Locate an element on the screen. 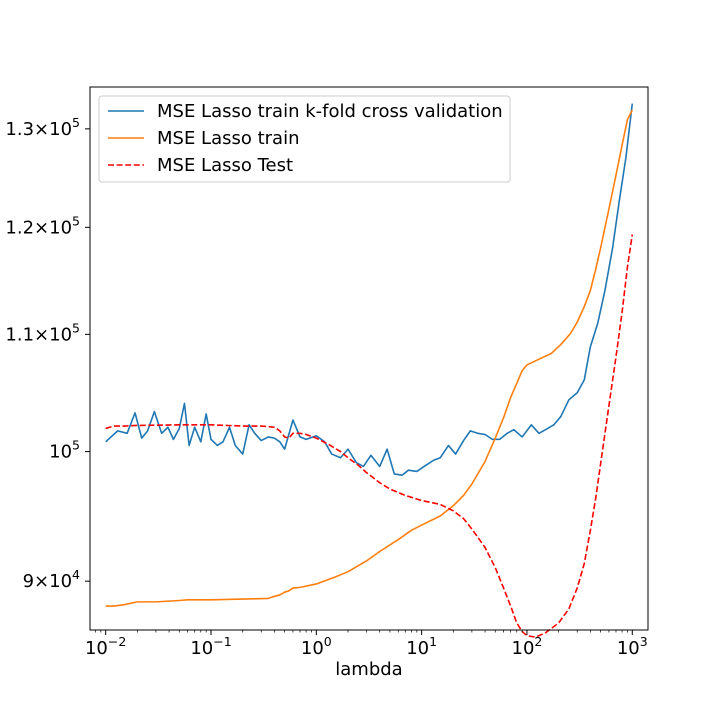  x-tick-label: 10¹ is located at coordinates (421, 646).